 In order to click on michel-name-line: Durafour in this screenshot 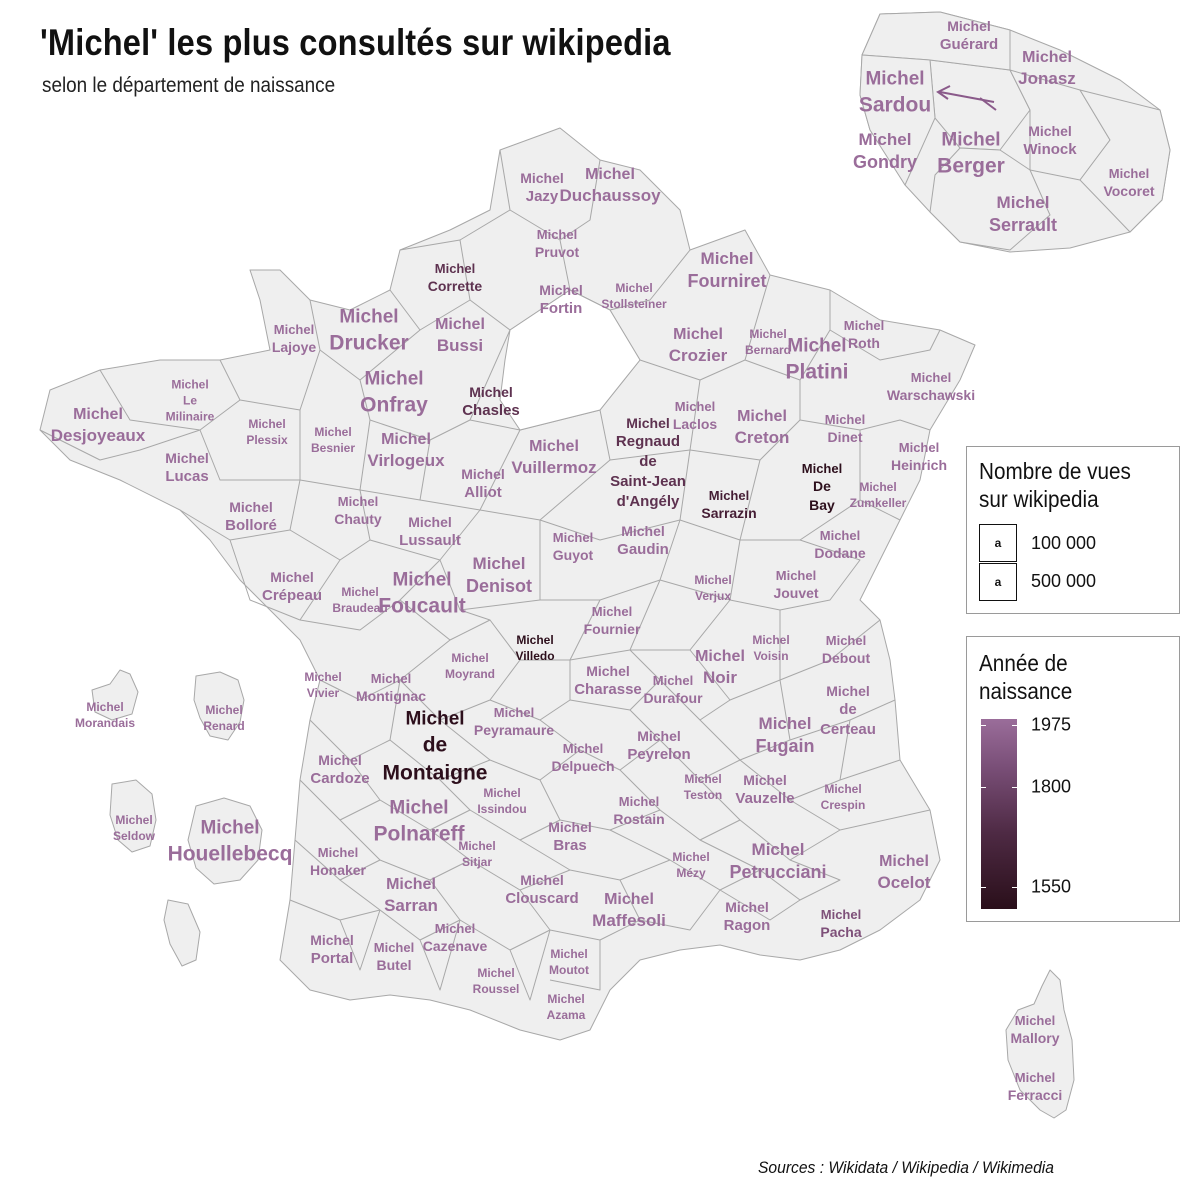, I will do `click(673, 698)`.